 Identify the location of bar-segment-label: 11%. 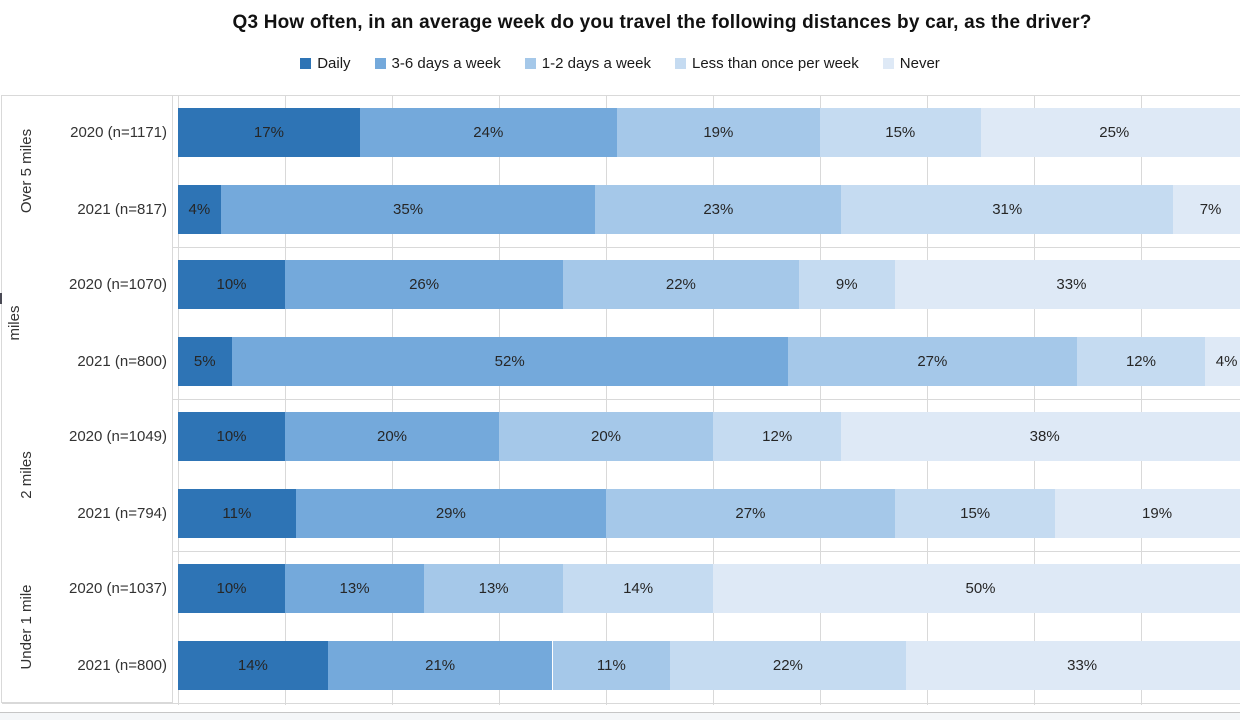
(611, 665).